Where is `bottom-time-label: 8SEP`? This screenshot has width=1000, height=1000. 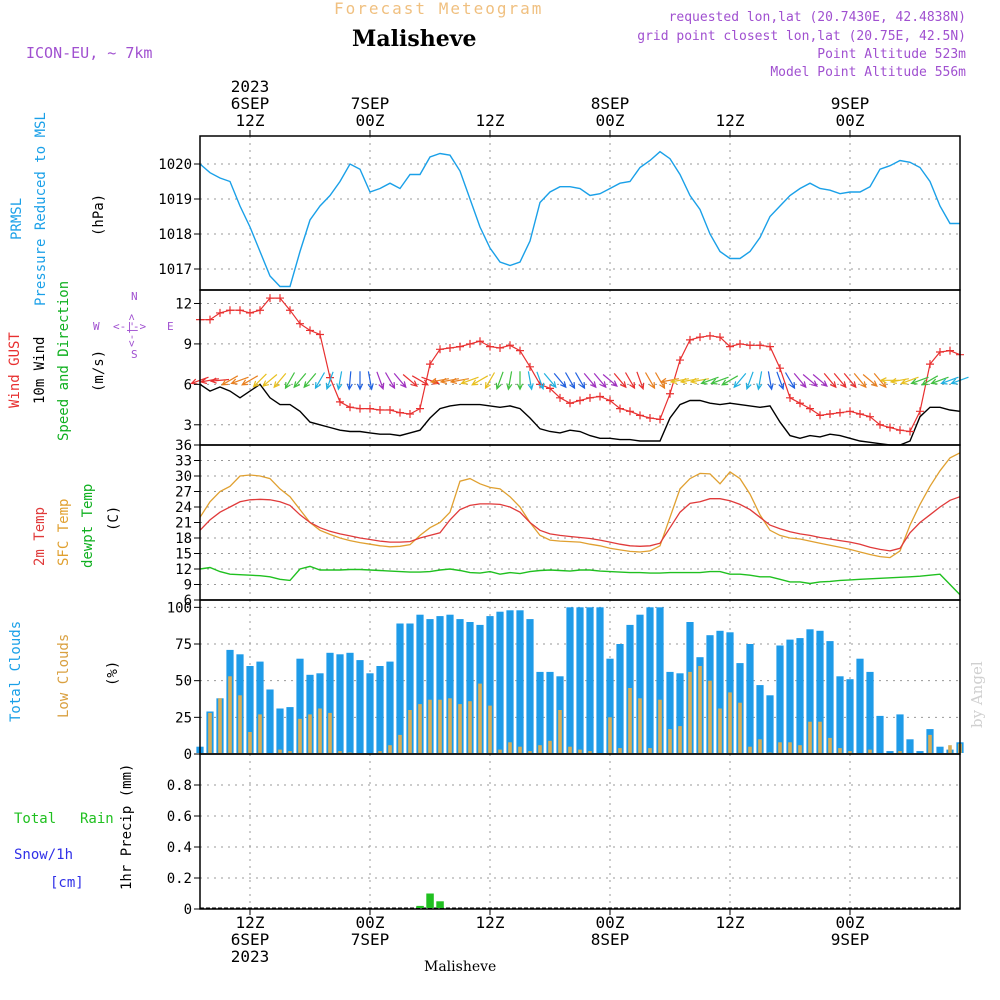
bottom-time-label: 8SEP is located at coordinates (610, 939).